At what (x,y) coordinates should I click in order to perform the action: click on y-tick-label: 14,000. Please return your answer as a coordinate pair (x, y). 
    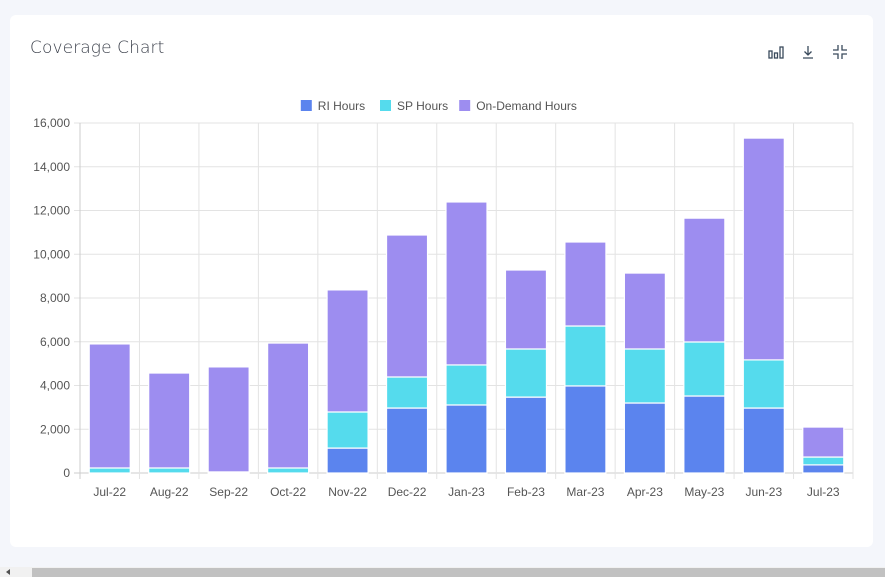
    Looking at the image, I should click on (51, 167).